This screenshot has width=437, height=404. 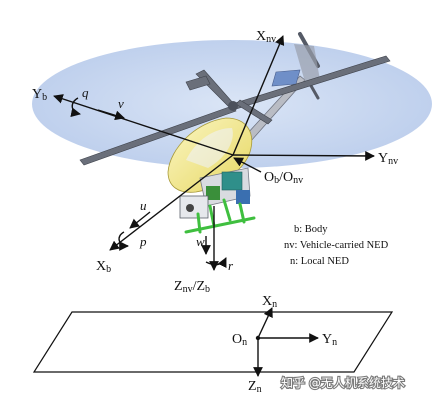 What do you see at coordinates (311, 229) in the screenshot?
I see `legend-body: b: Body` at bounding box center [311, 229].